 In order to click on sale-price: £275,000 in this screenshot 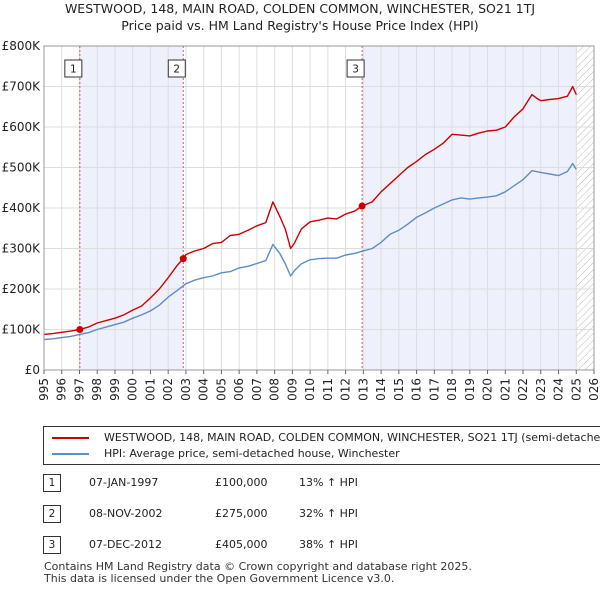, I will do `click(241, 513)`.